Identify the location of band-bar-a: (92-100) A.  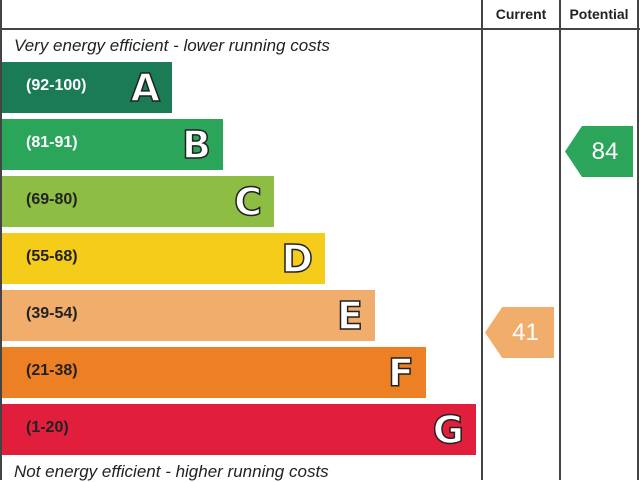
(87, 87).